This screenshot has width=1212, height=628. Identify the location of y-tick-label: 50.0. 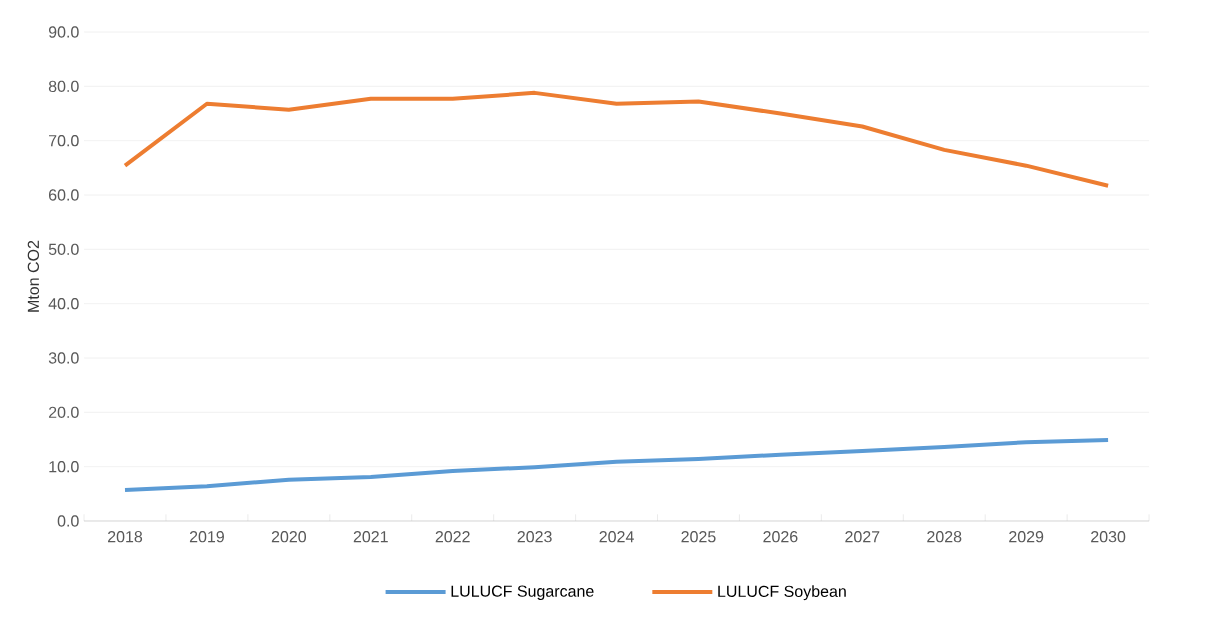
(63, 249).